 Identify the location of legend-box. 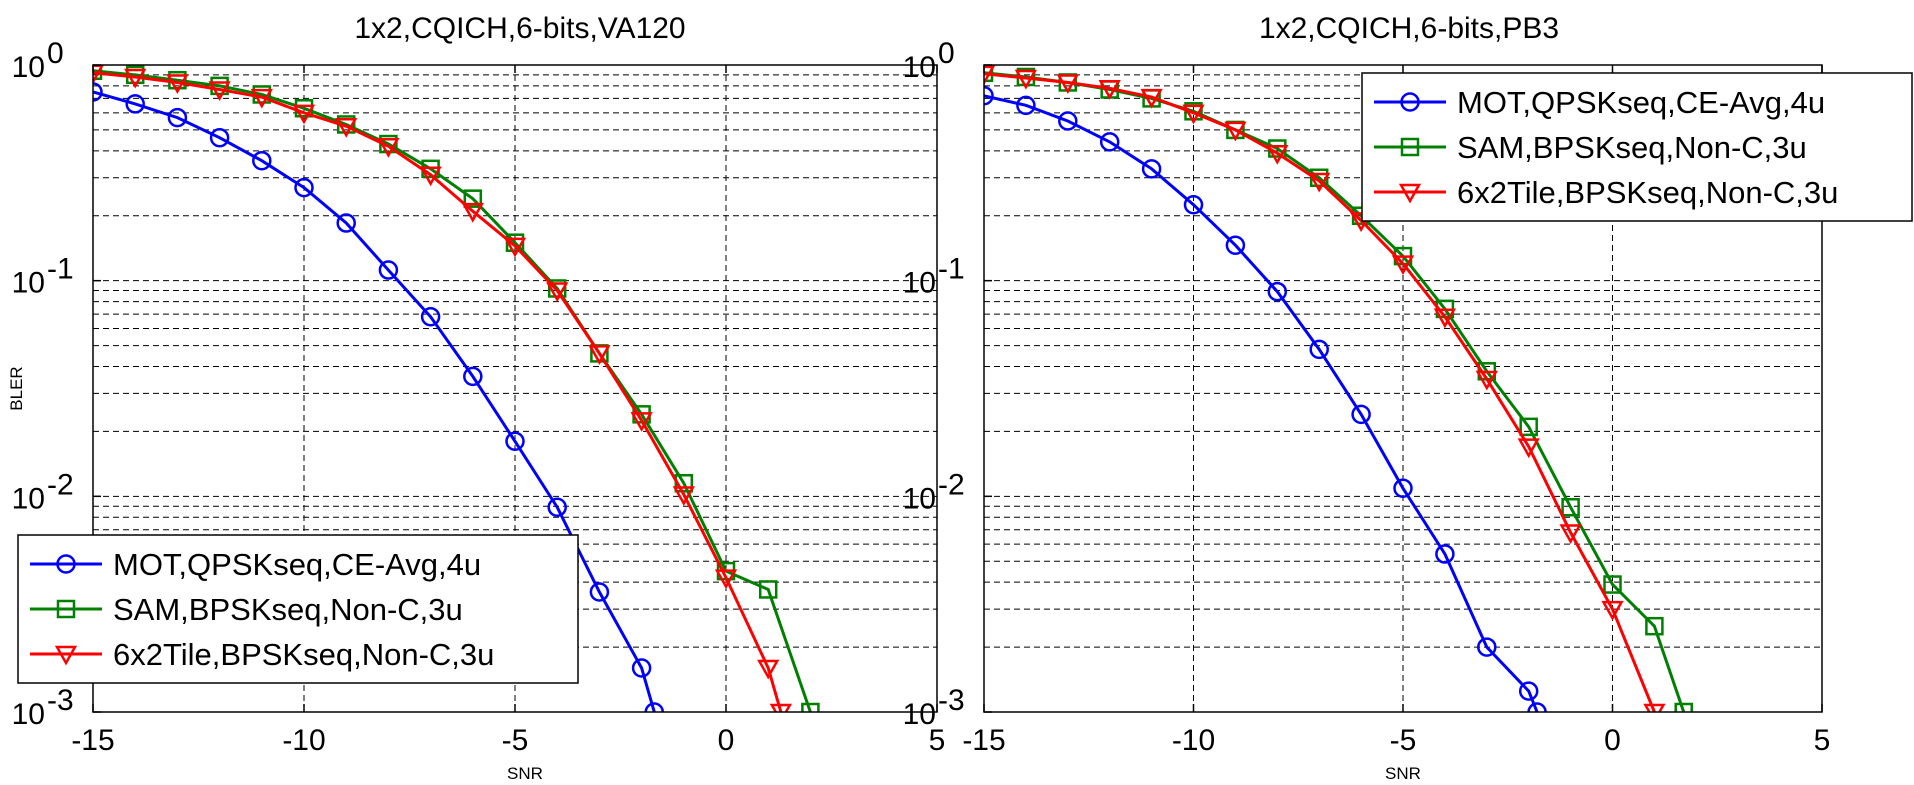
(298, 609).